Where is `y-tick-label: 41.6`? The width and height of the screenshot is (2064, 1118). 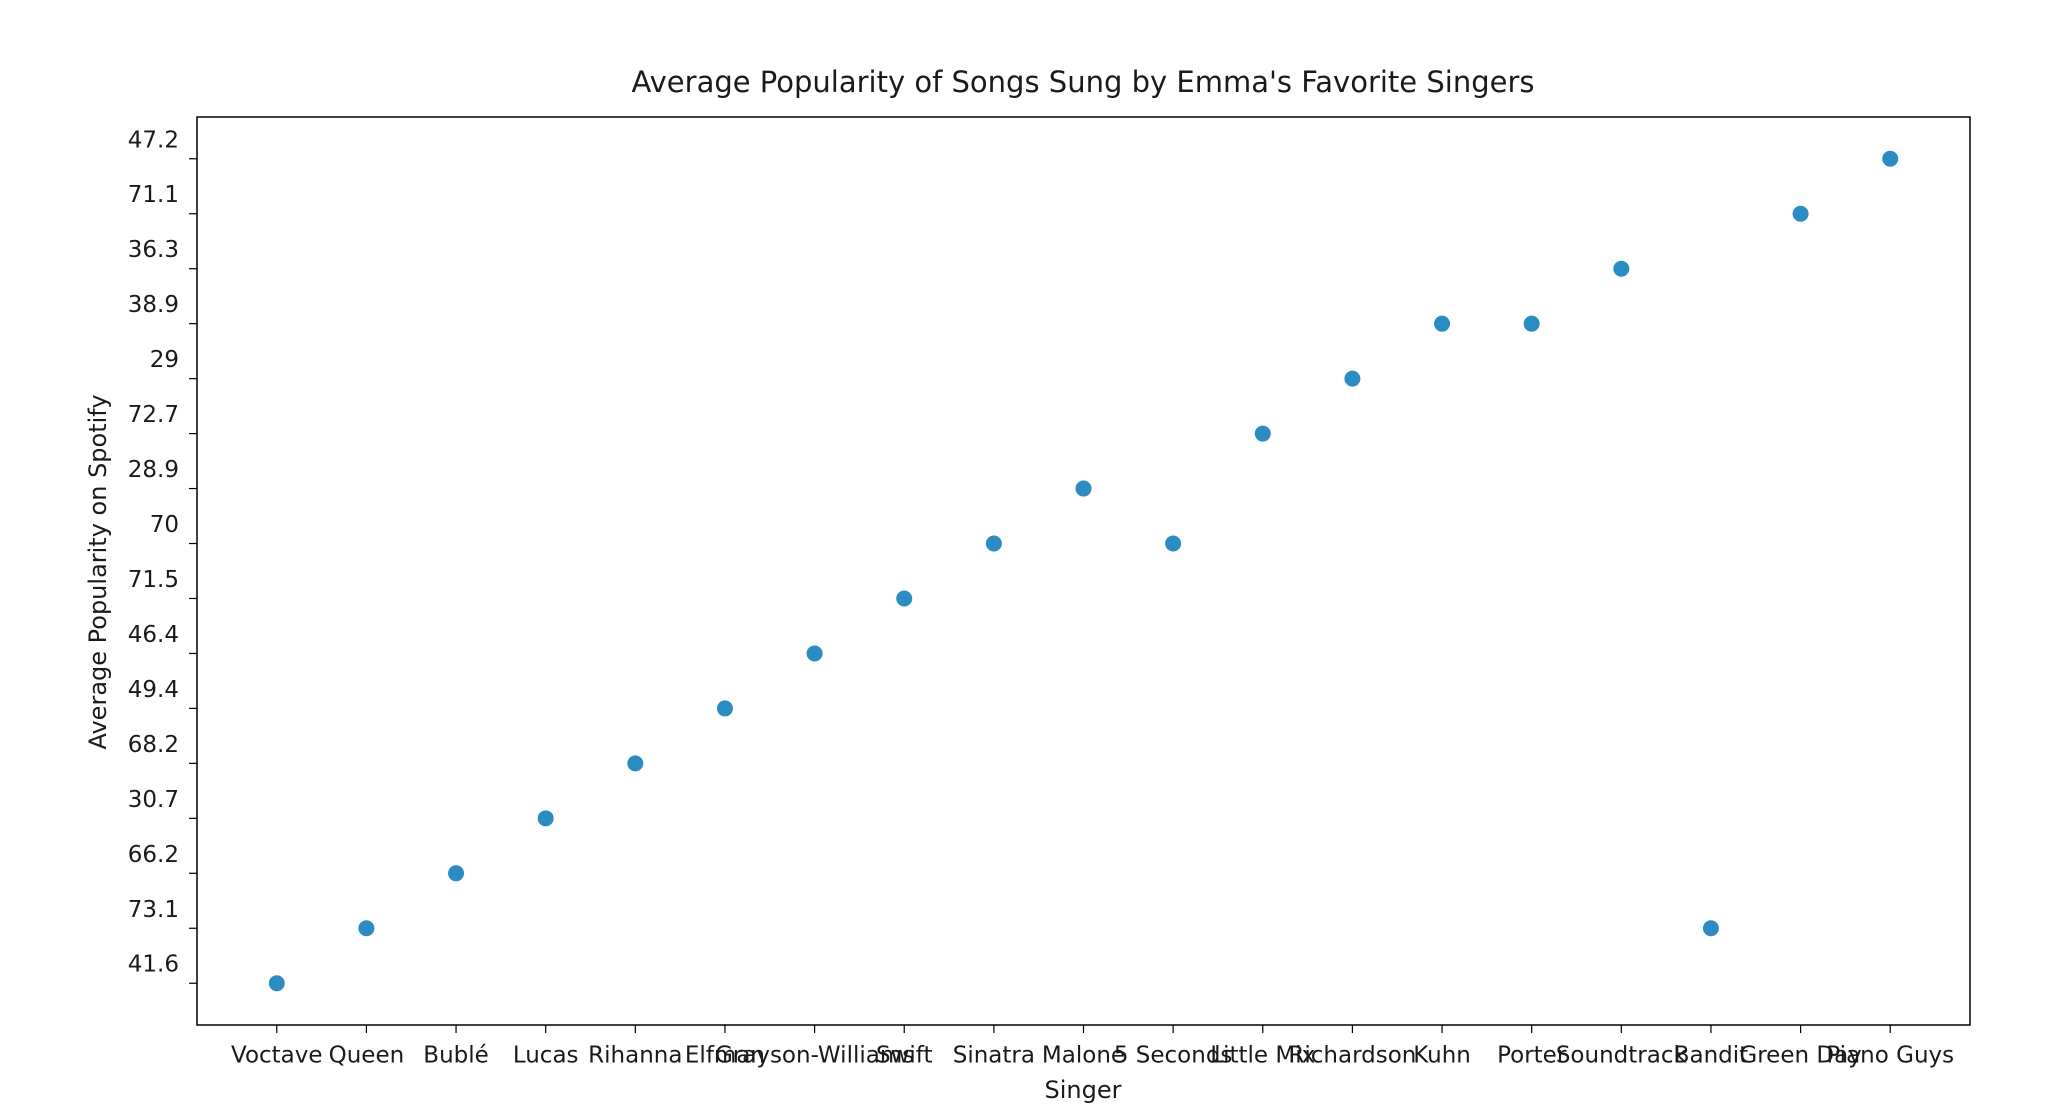
y-tick-label: 41.6 is located at coordinates (153, 965).